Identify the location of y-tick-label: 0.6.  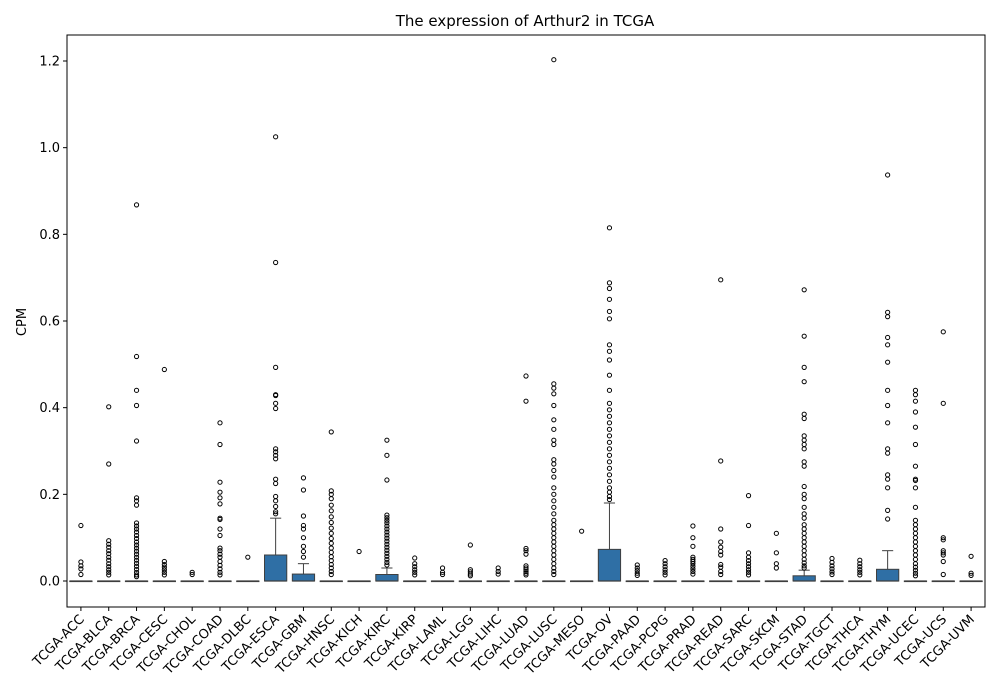
(49, 322).